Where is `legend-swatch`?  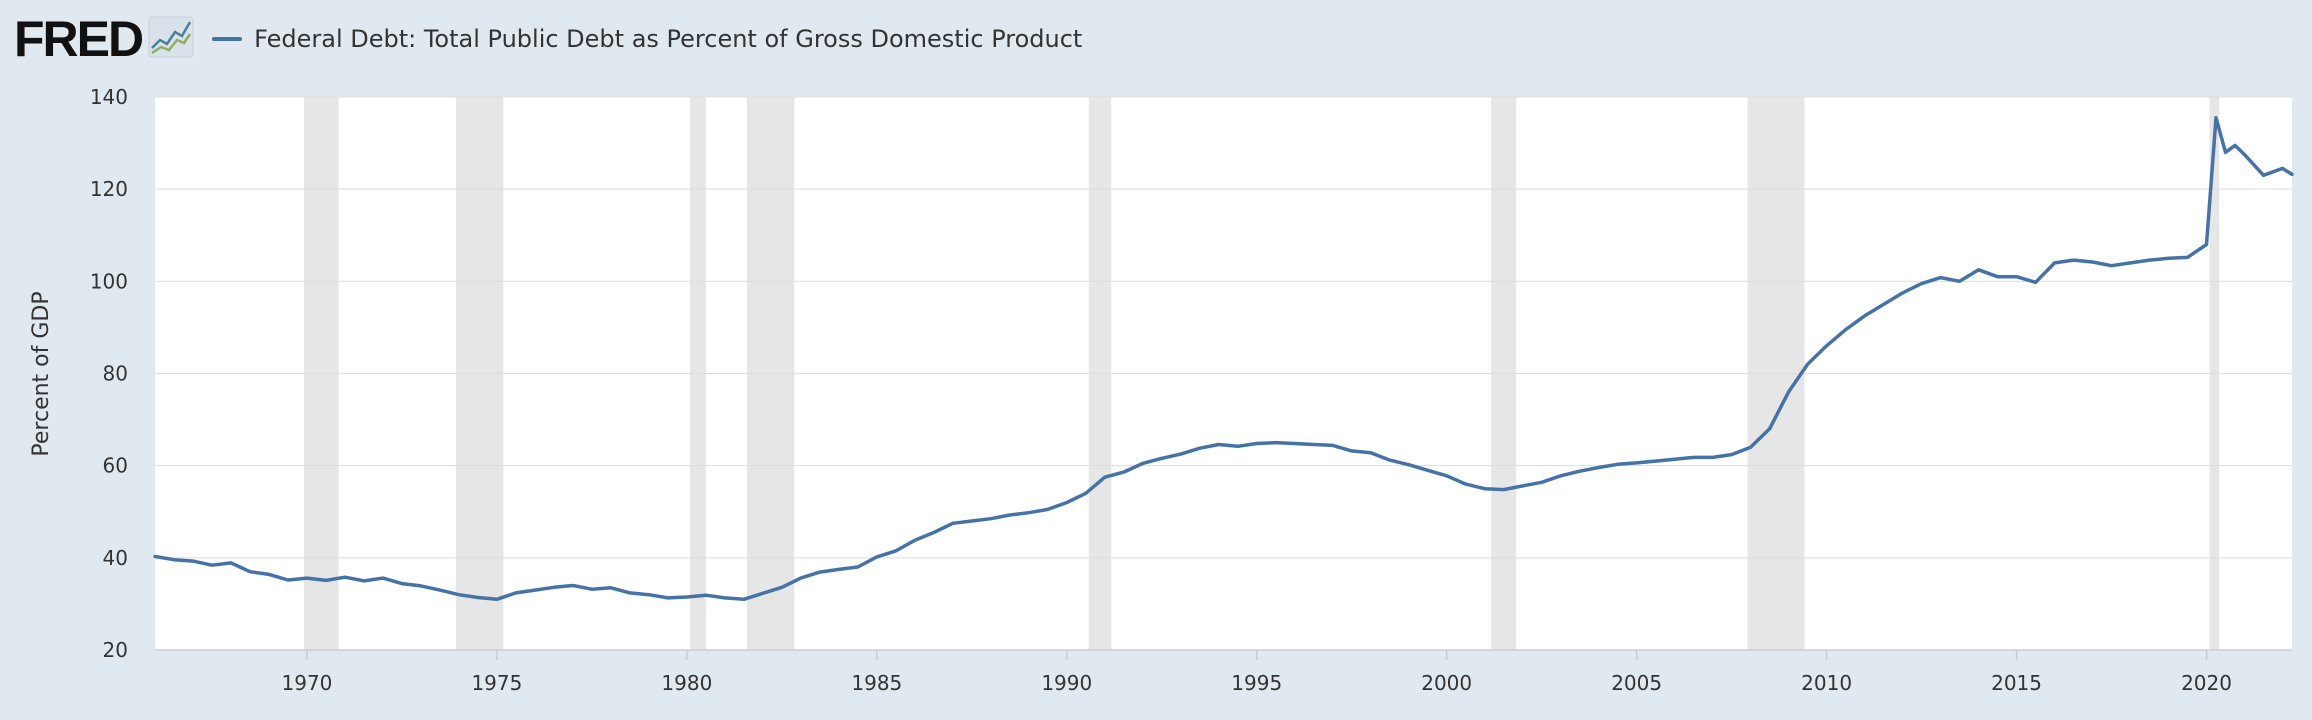
legend-swatch is located at coordinates (227, 39).